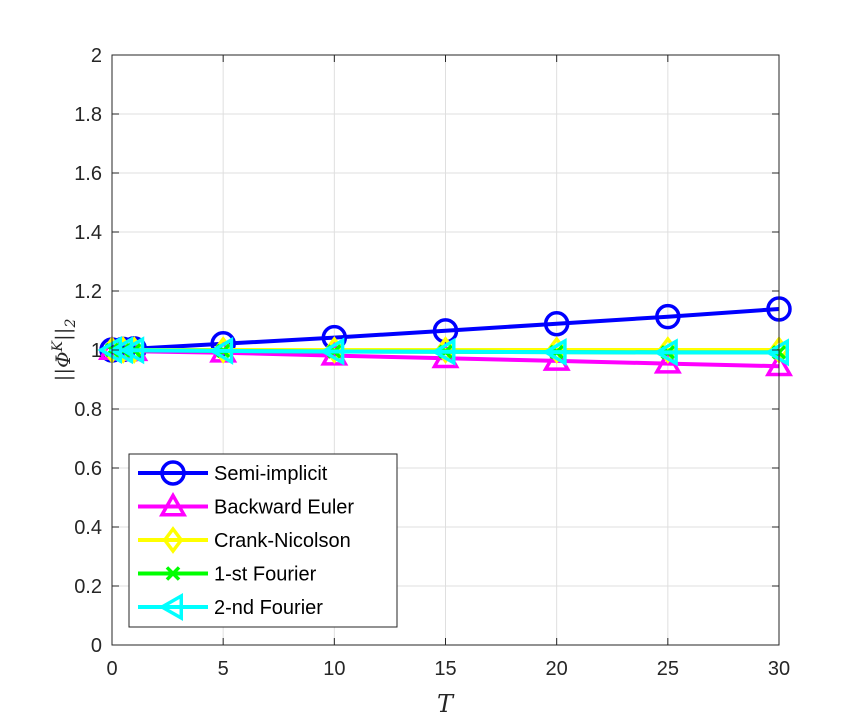  What do you see at coordinates (96, 646) in the screenshot?
I see `y-tick-label: 0` at bounding box center [96, 646].